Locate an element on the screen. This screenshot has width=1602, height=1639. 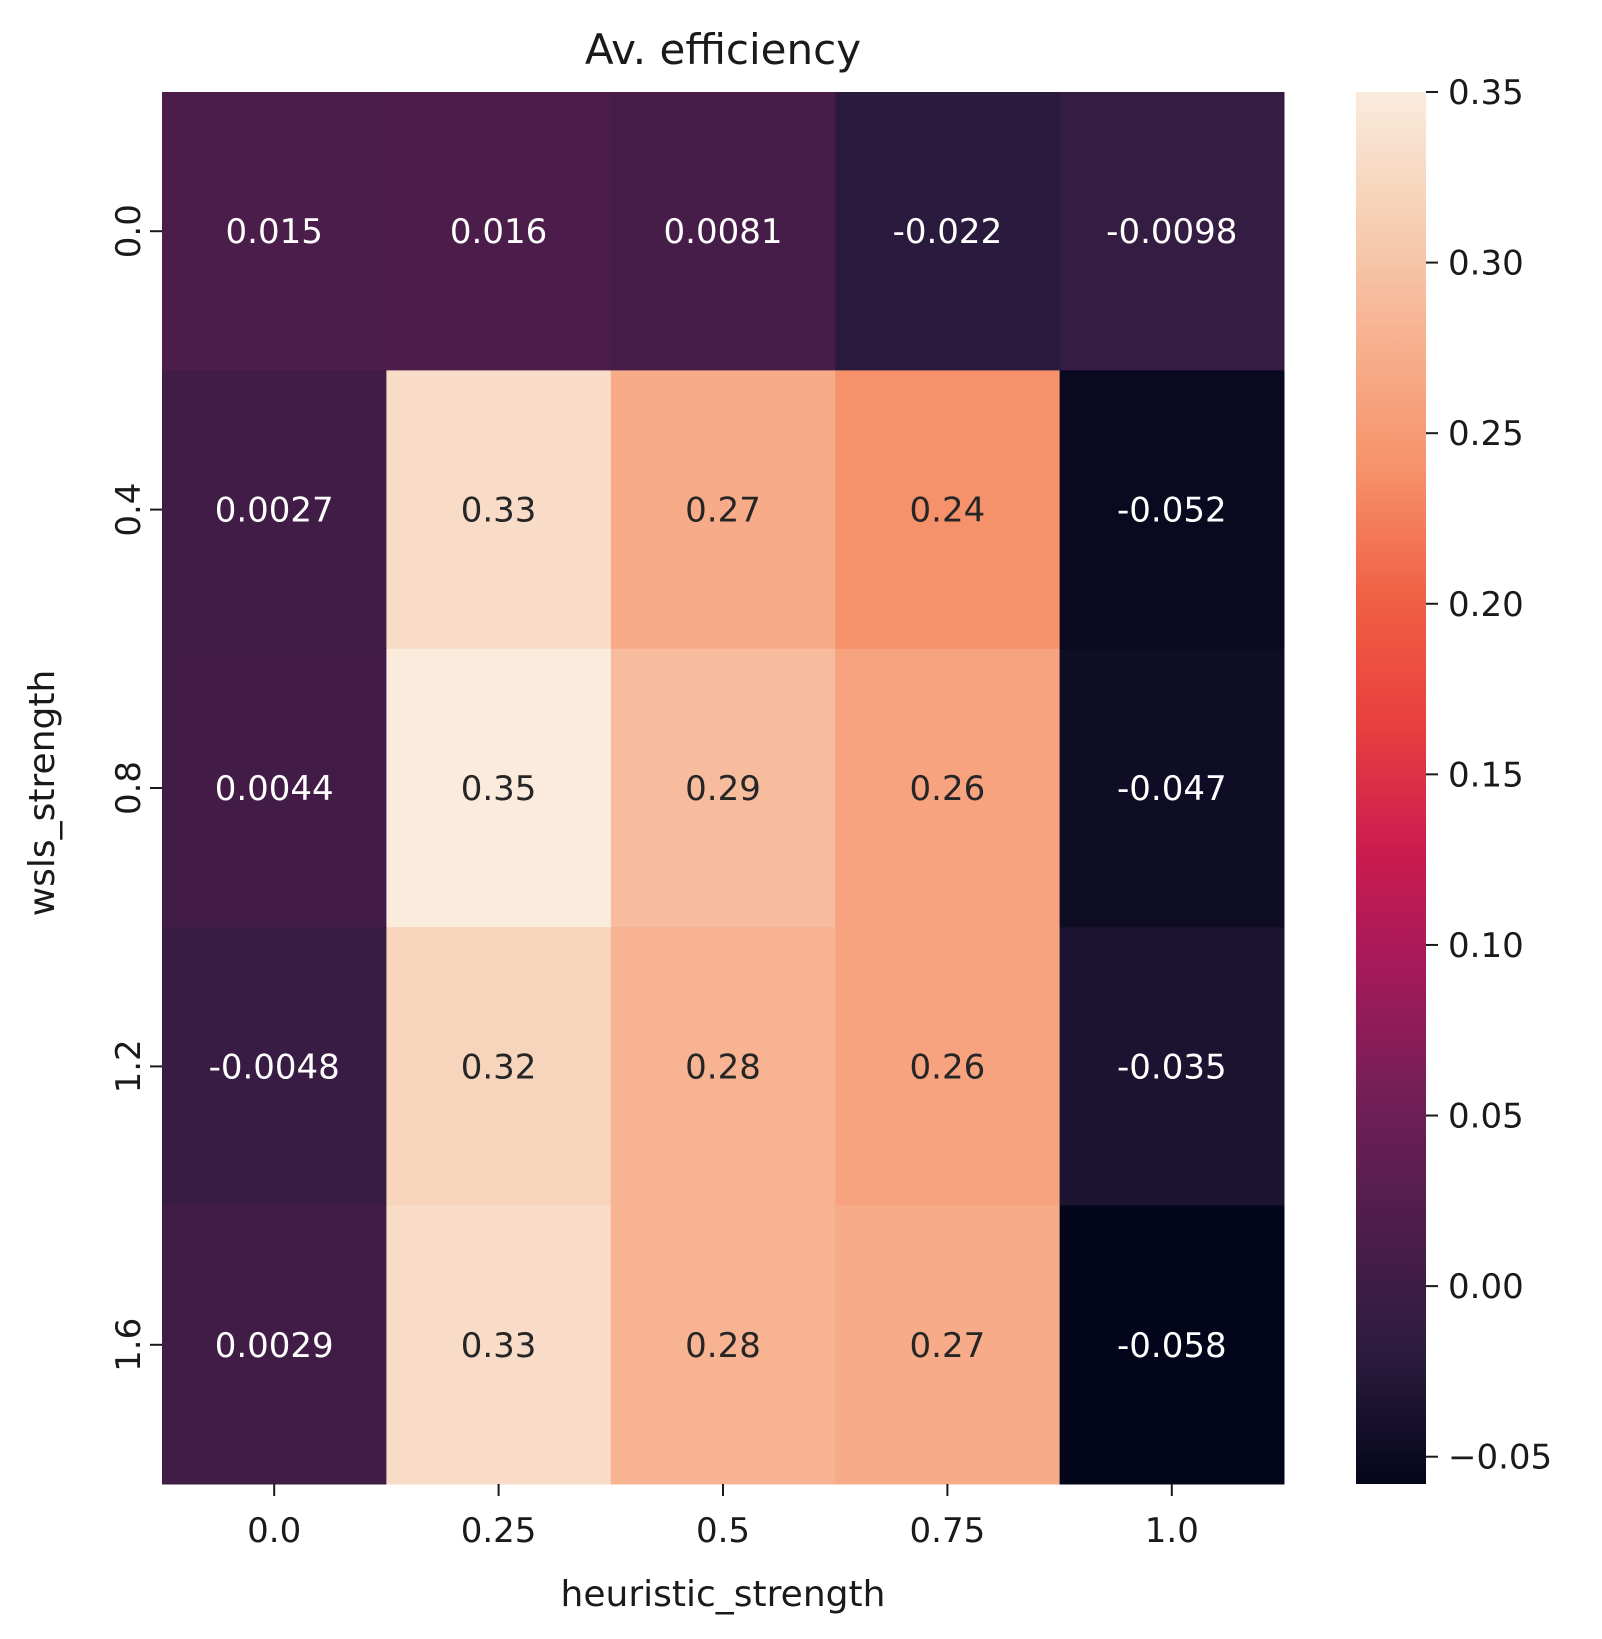
cell-value-label: 0.0029 is located at coordinates (274, 1346).